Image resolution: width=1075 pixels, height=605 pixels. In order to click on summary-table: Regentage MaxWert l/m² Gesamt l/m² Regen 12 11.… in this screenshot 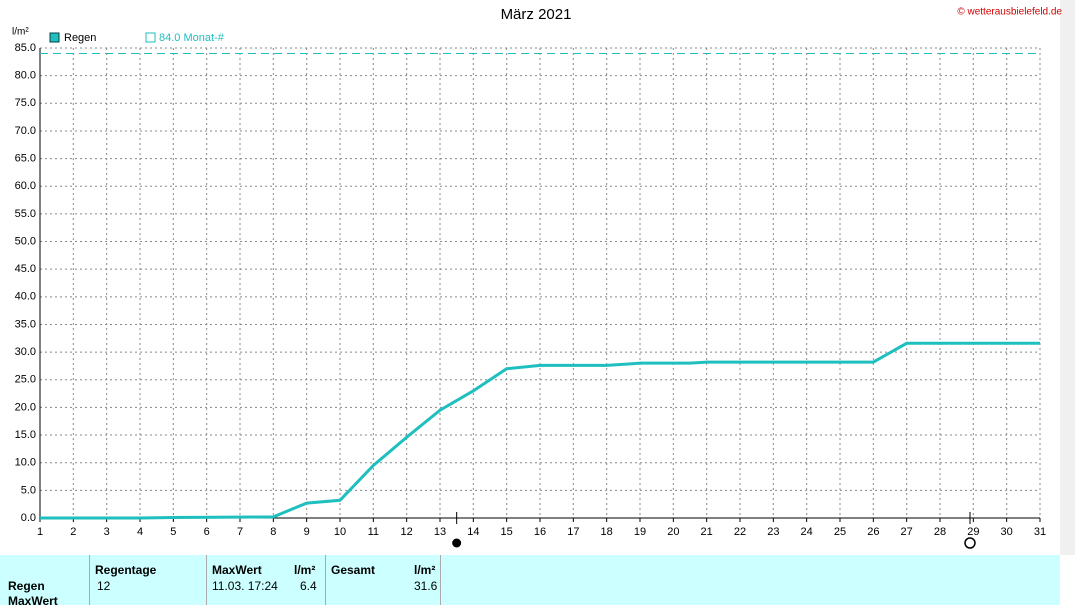, I will do `click(530, 580)`.